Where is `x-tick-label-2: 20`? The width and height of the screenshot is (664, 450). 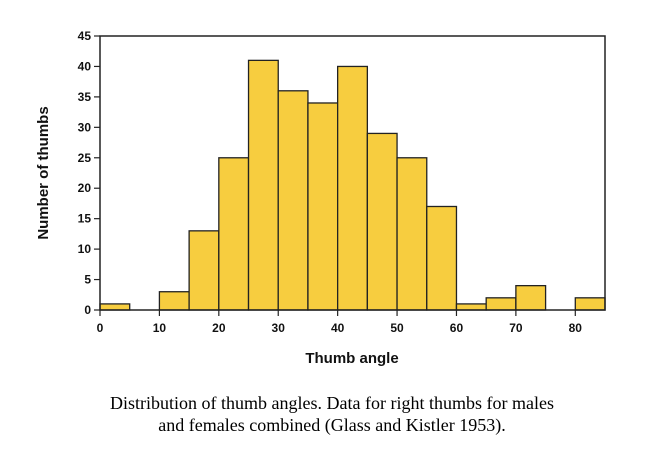 x-tick-label-2: 20 is located at coordinates (219, 328).